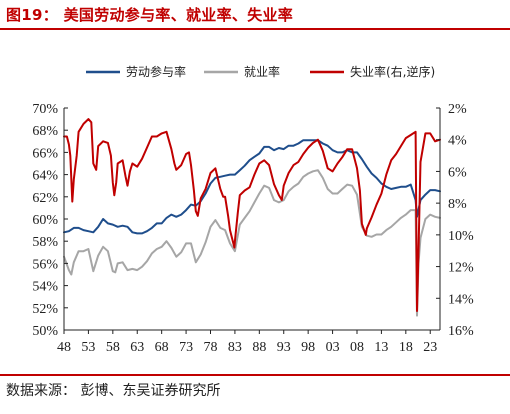 The height and width of the screenshot is (414, 510). What do you see at coordinates (113, 391) in the screenshot?
I see `source-note: 数据来源： 彭博、东吴证券研究所` at bounding box center [113, 391].